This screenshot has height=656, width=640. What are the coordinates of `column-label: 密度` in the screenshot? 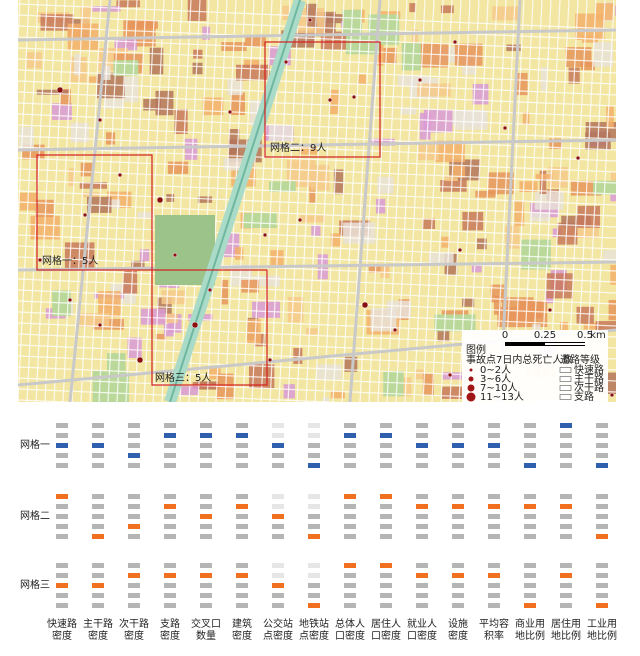 It's located at (62, 635).